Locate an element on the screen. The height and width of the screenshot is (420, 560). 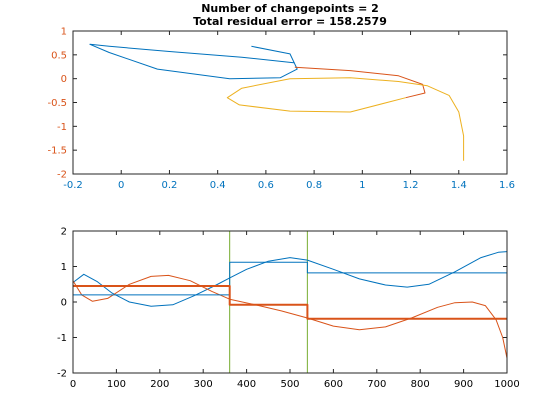
bottom-x-tick-label: 100 is located at coordinates (116, 384).